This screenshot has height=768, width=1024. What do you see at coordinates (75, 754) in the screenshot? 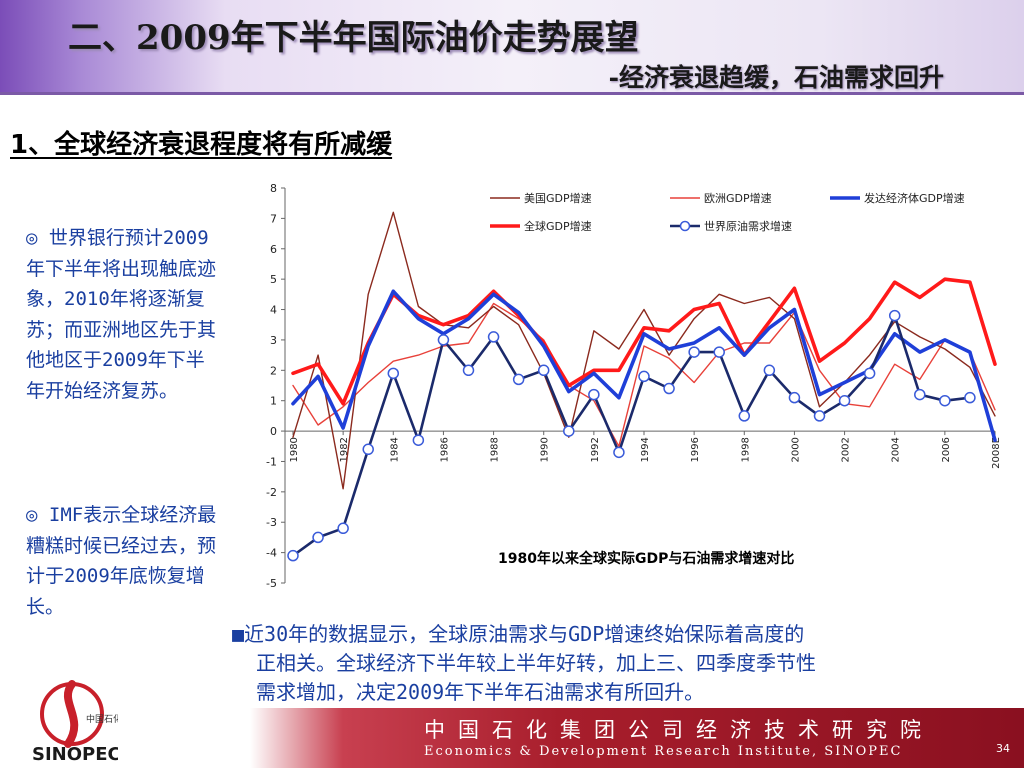
I see `logo-brand: SINOPEC` at bounding box center [75, 754].